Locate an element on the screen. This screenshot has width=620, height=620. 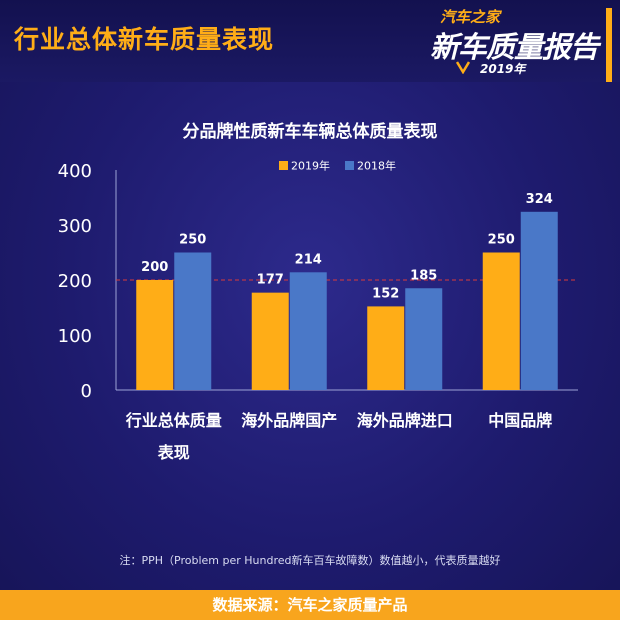
x-tick-label: 中国品牌 is located at coordinates (520, 420).